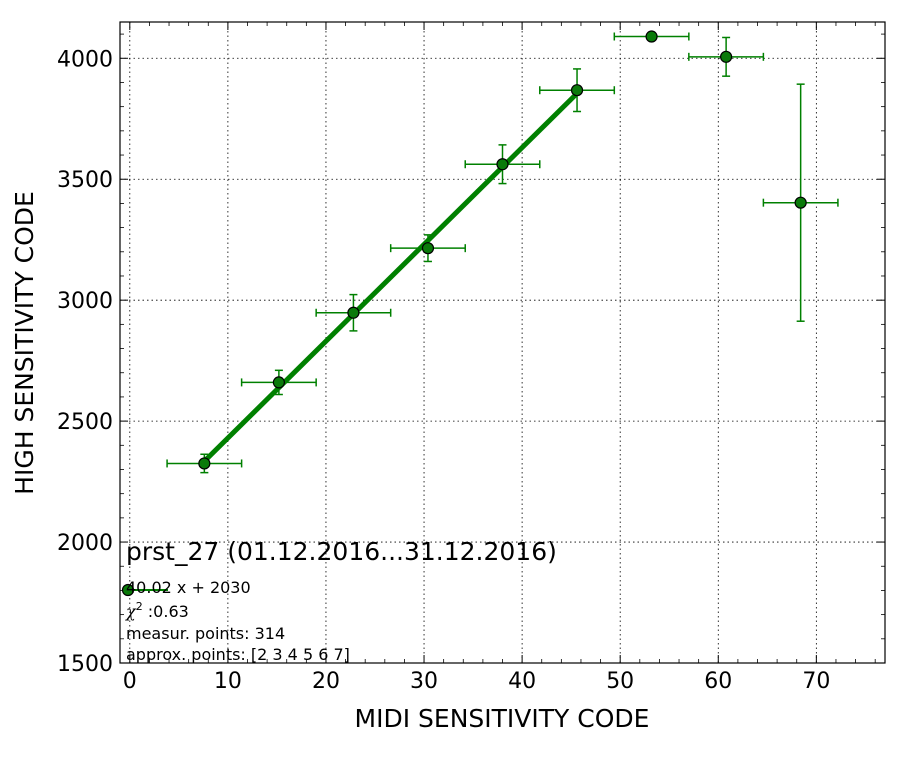 The image size is (912, 762). Describe the element at coordinates (144, 590) in the screenshot. I see `legend-marker` at that location.